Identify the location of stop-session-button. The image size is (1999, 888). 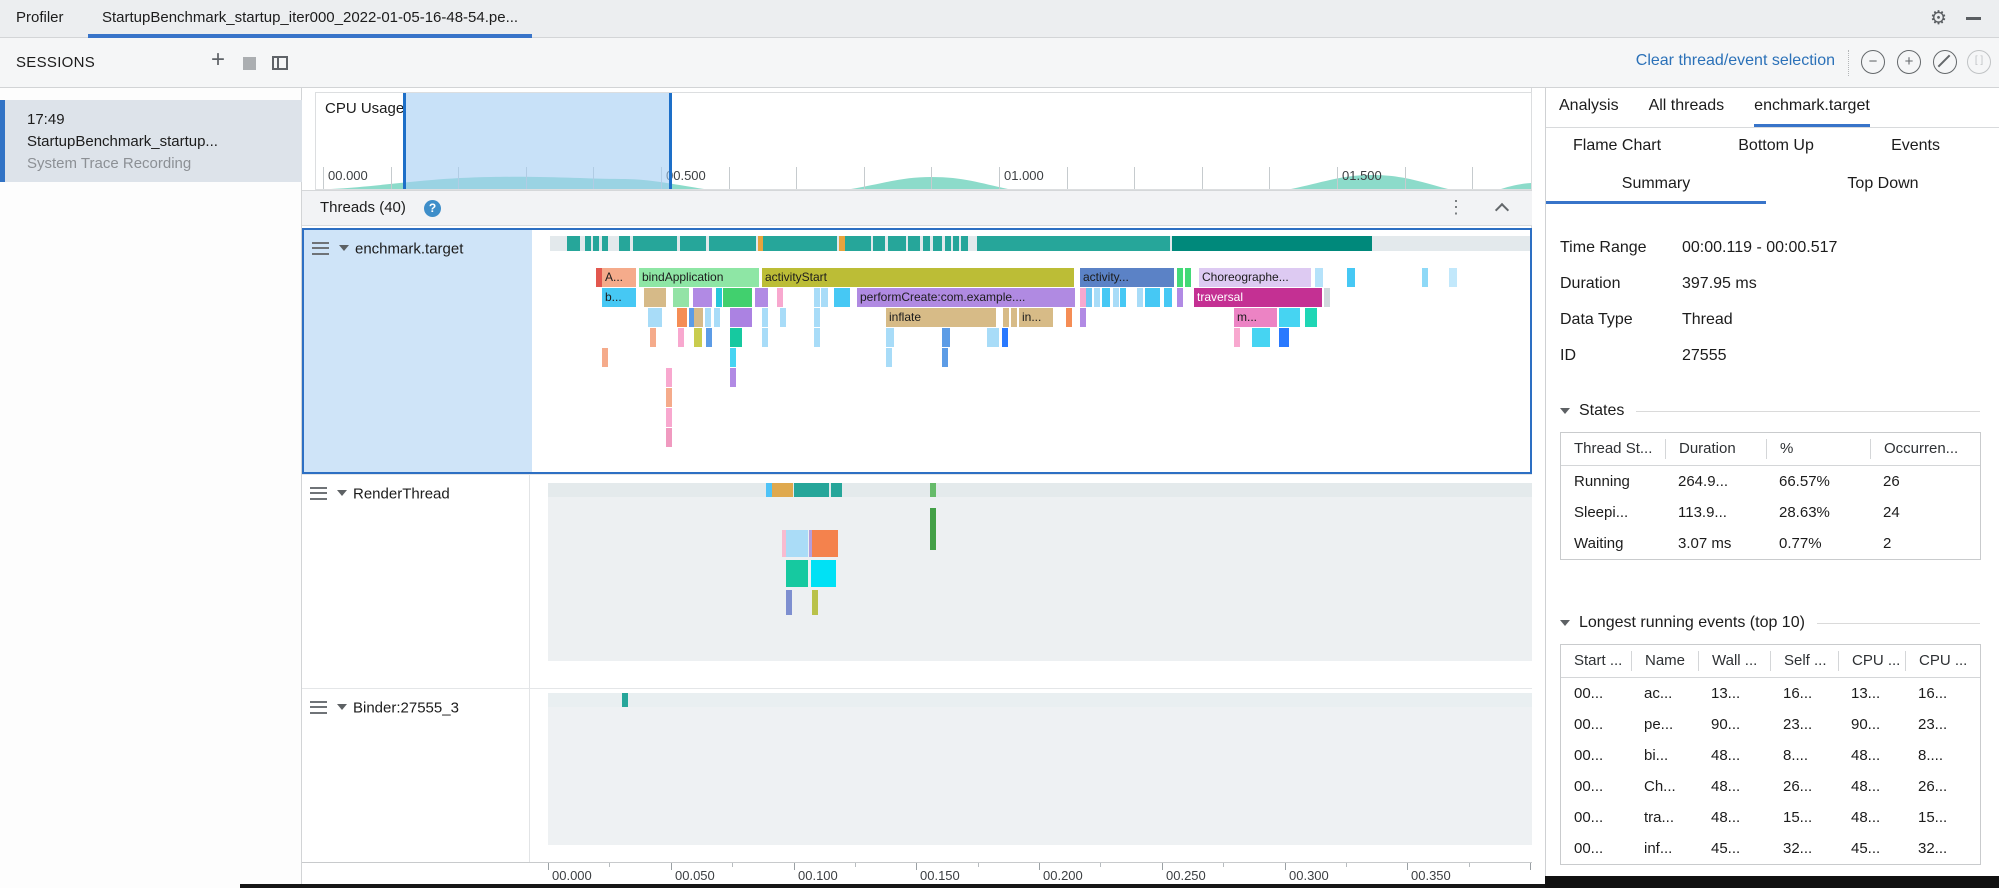
(249, 63).